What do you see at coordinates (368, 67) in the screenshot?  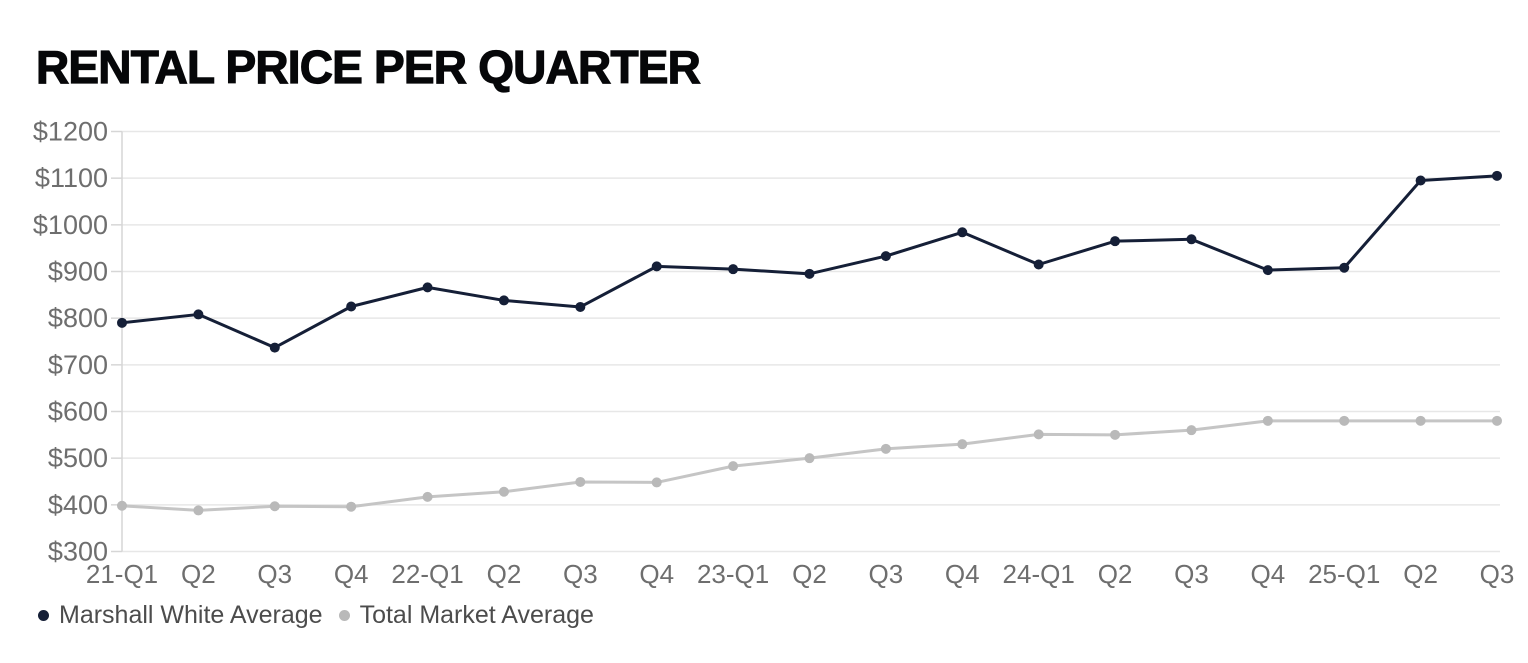 I see `chart-title: RENTAL PRICE PER QUARTER` at bounding box center [368, 67].